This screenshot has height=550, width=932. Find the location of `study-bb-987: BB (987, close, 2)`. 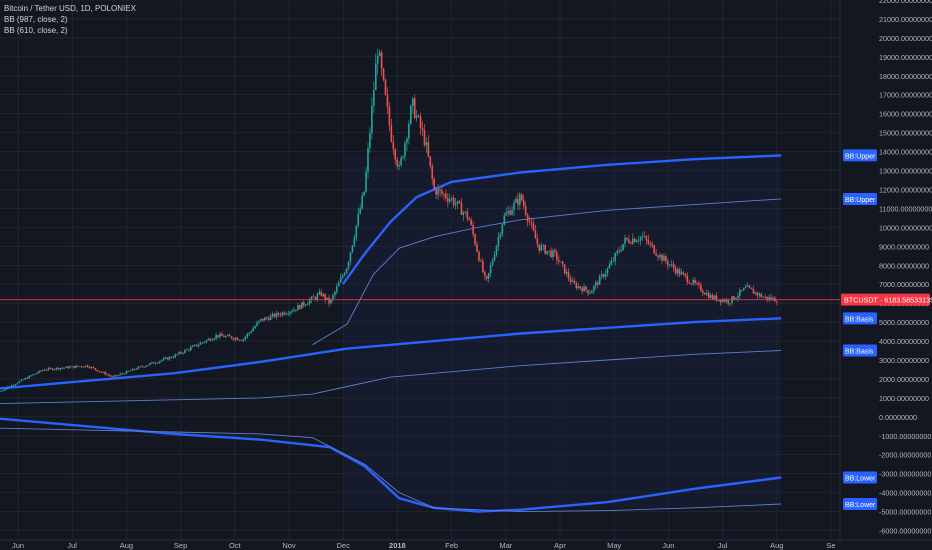

study-bb-987: BB (987, close, 2) is located at coordinates (36, 19).